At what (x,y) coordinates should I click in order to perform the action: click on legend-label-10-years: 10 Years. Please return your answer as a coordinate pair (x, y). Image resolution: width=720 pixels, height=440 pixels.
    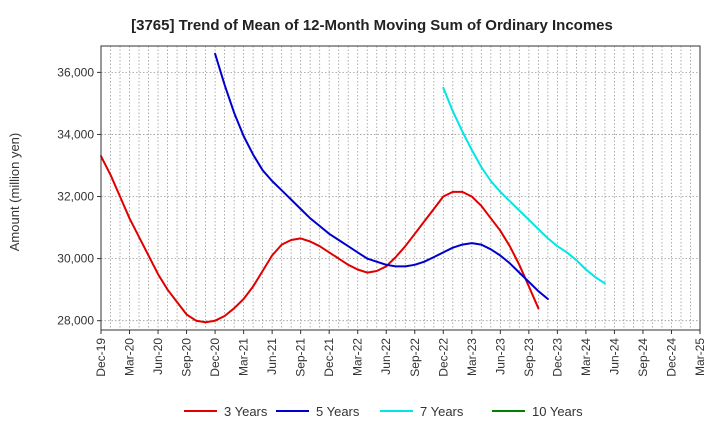
    Looking at the image, I should click on (557, 411).